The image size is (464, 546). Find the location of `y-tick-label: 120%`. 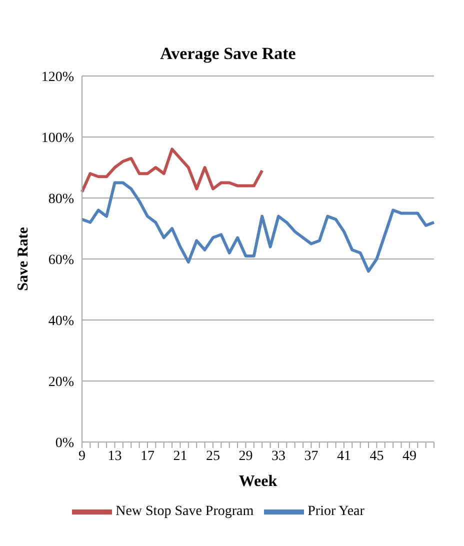

y-tick-label: 120% is located at coordinates (57, 77).